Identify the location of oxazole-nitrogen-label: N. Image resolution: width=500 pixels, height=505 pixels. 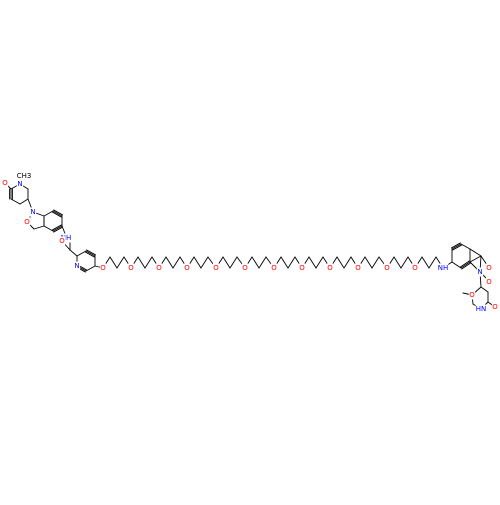
(32, 212).